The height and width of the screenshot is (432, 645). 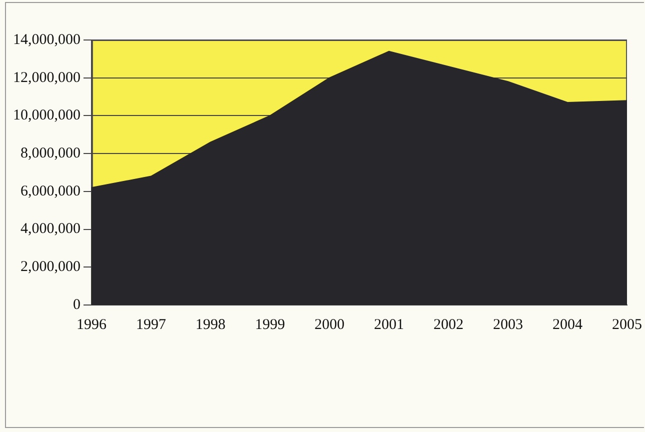 What do you see at coordinates (50, 267) in the screenshot?
I see `y-tick-label: 2,000,000` at bounding box center [50, 267].